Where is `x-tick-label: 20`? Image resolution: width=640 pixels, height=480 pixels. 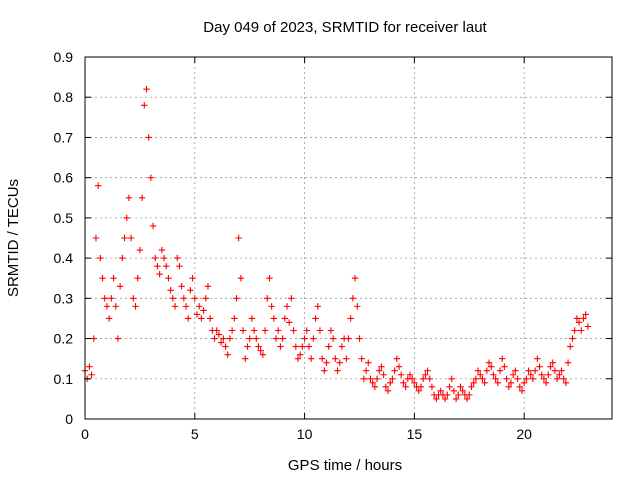
x-tick-label: 20 is located at coordinates (524, 434).